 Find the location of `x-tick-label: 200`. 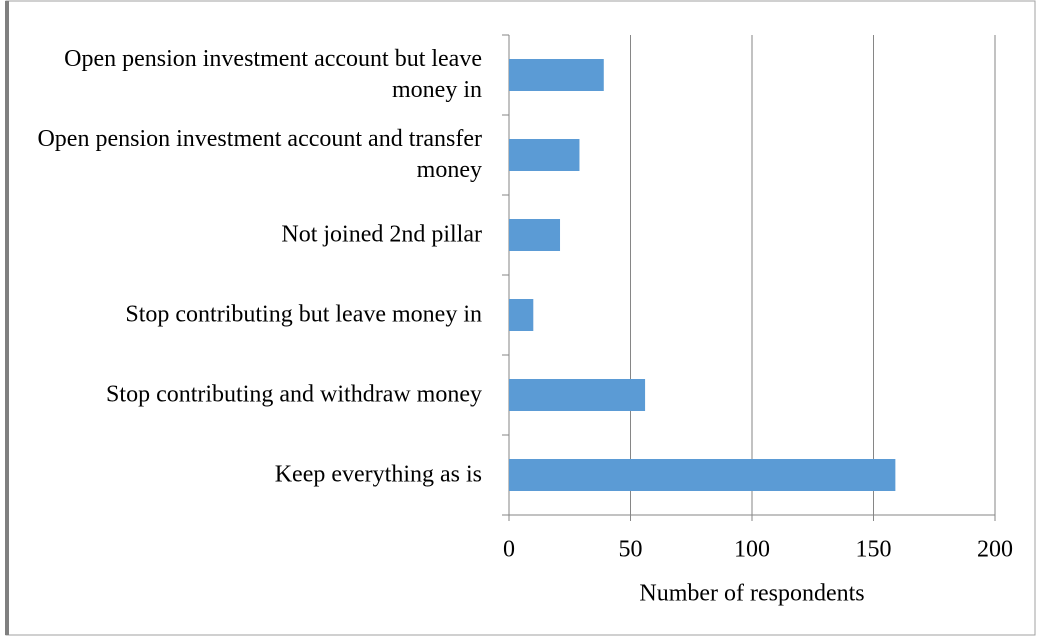

x-tick-label: 200 is located at coordinates (995, 550).